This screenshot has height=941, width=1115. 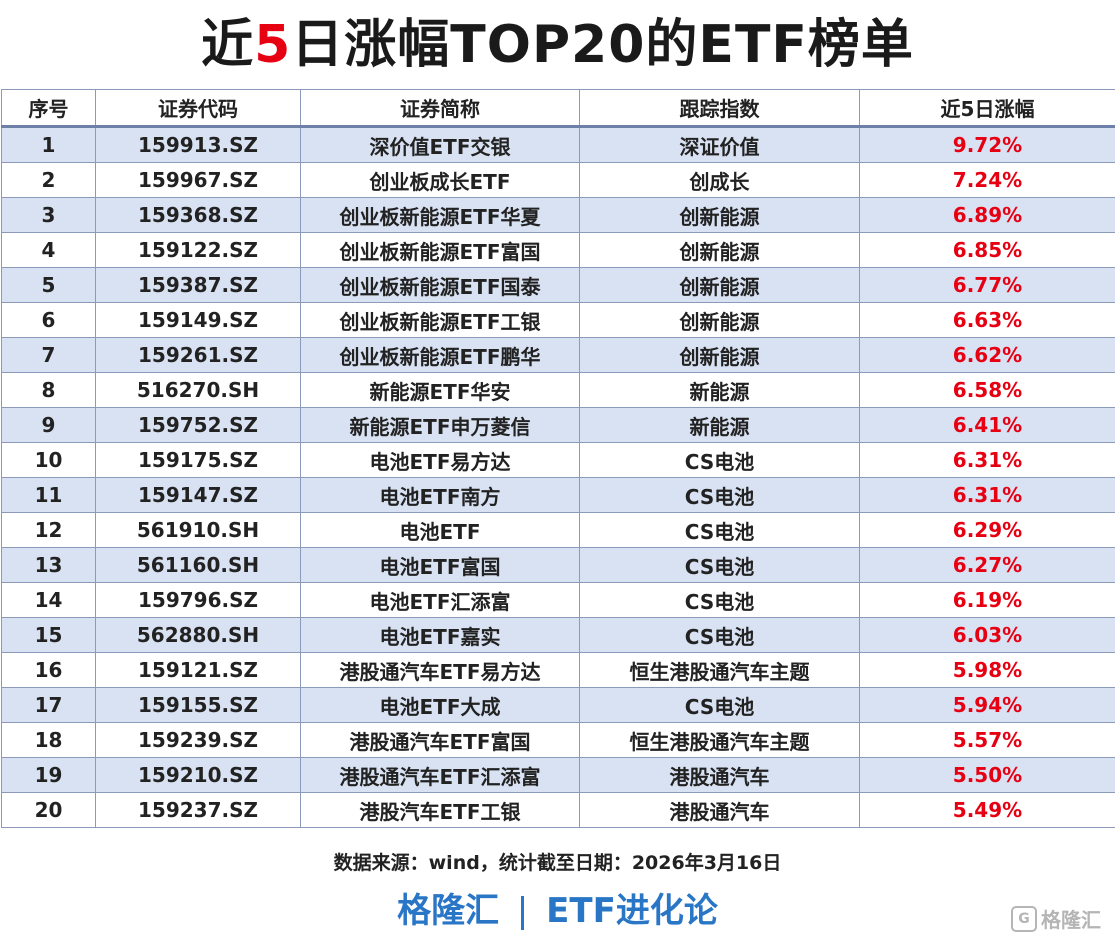 I want to click on watermark: G 格隆汇, so click(x=1056, y=918).